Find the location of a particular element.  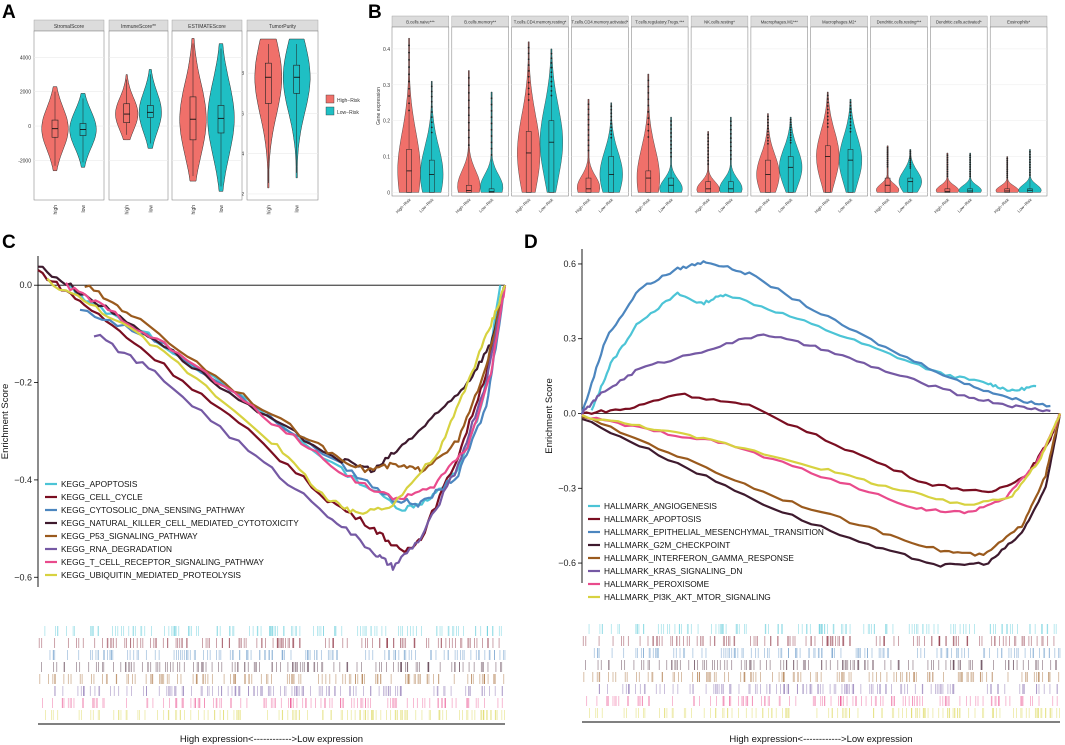

a-y-tick: -2000 is located at coordinates (24, 161).